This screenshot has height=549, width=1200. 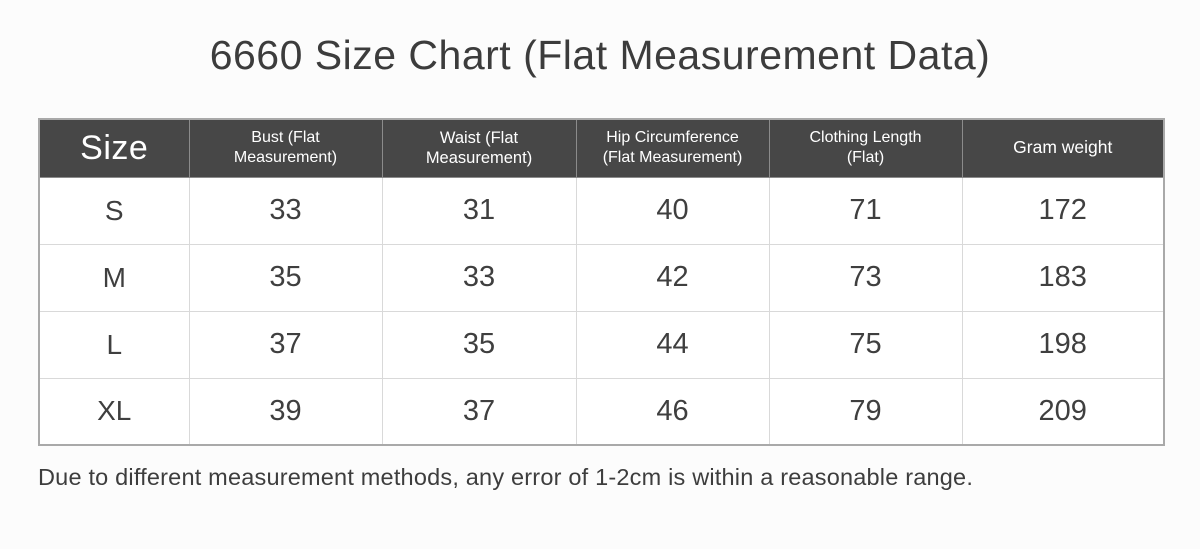 I want to click on cell-bust-xl: 39, so click(x=285, y=411).